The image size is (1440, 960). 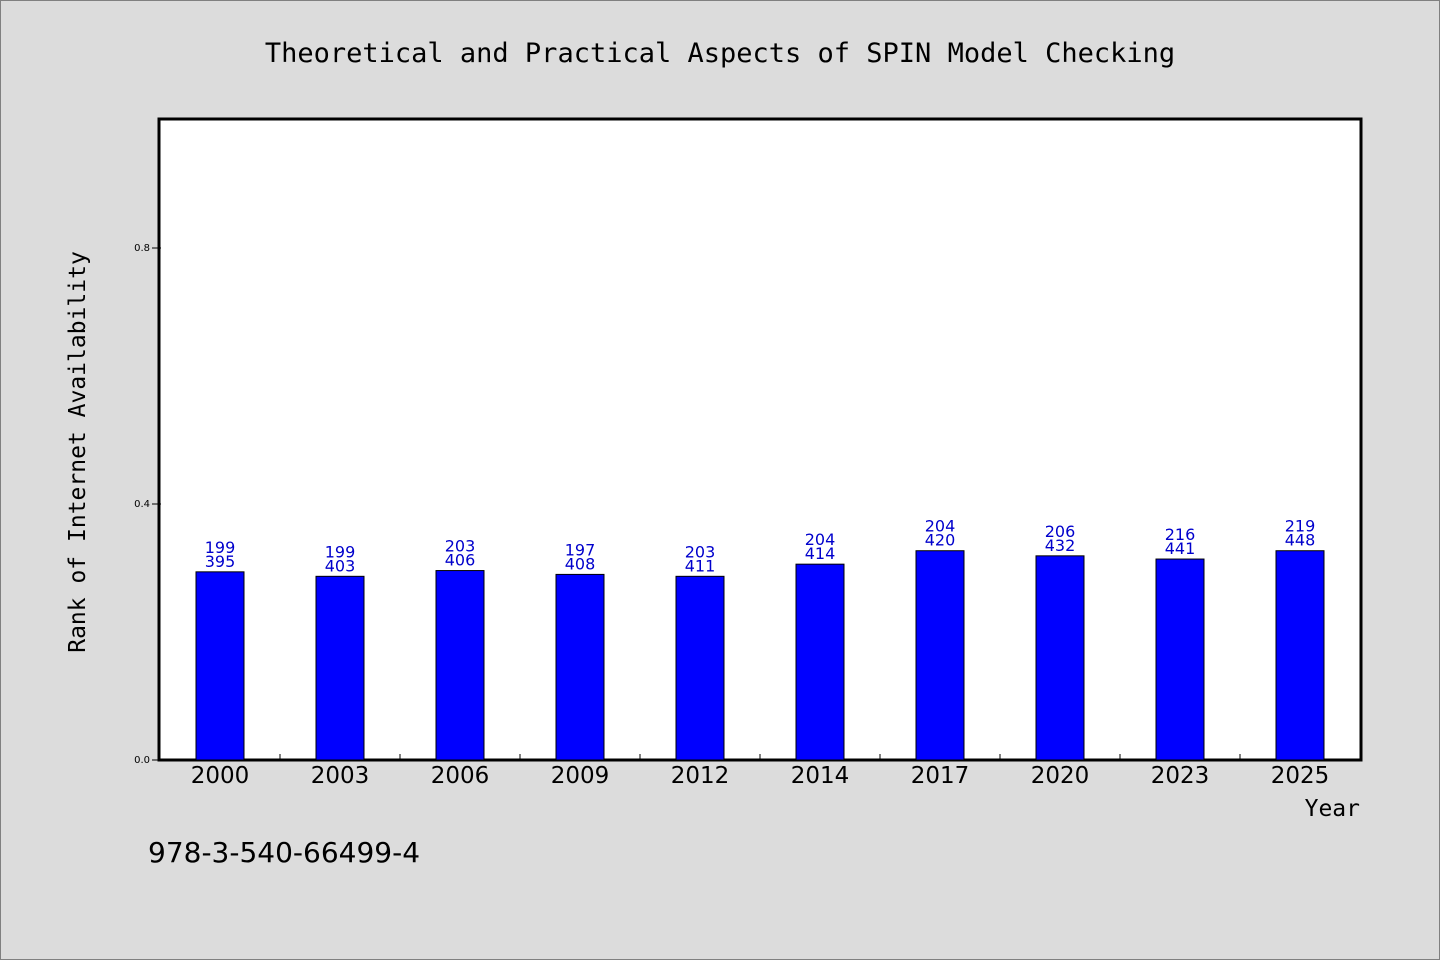 What do you see at coordinates (820, 539) in the screenshot?
I see `data-label-top-2014: 204` at bounding box center [820, 539].